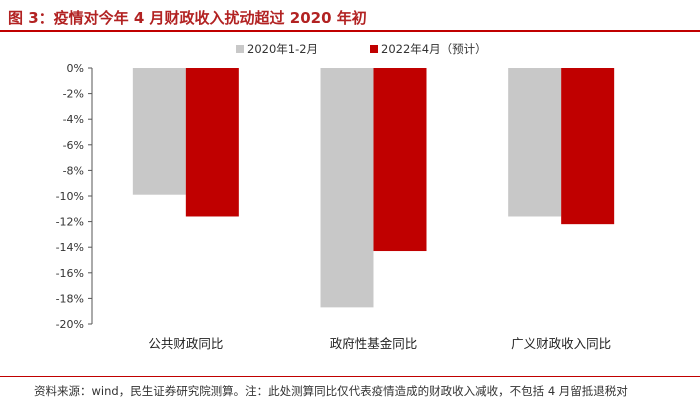 Image resolution: width=700 pixels, height=405 pixels. I want to click on footer-divider, so click(350, 376).